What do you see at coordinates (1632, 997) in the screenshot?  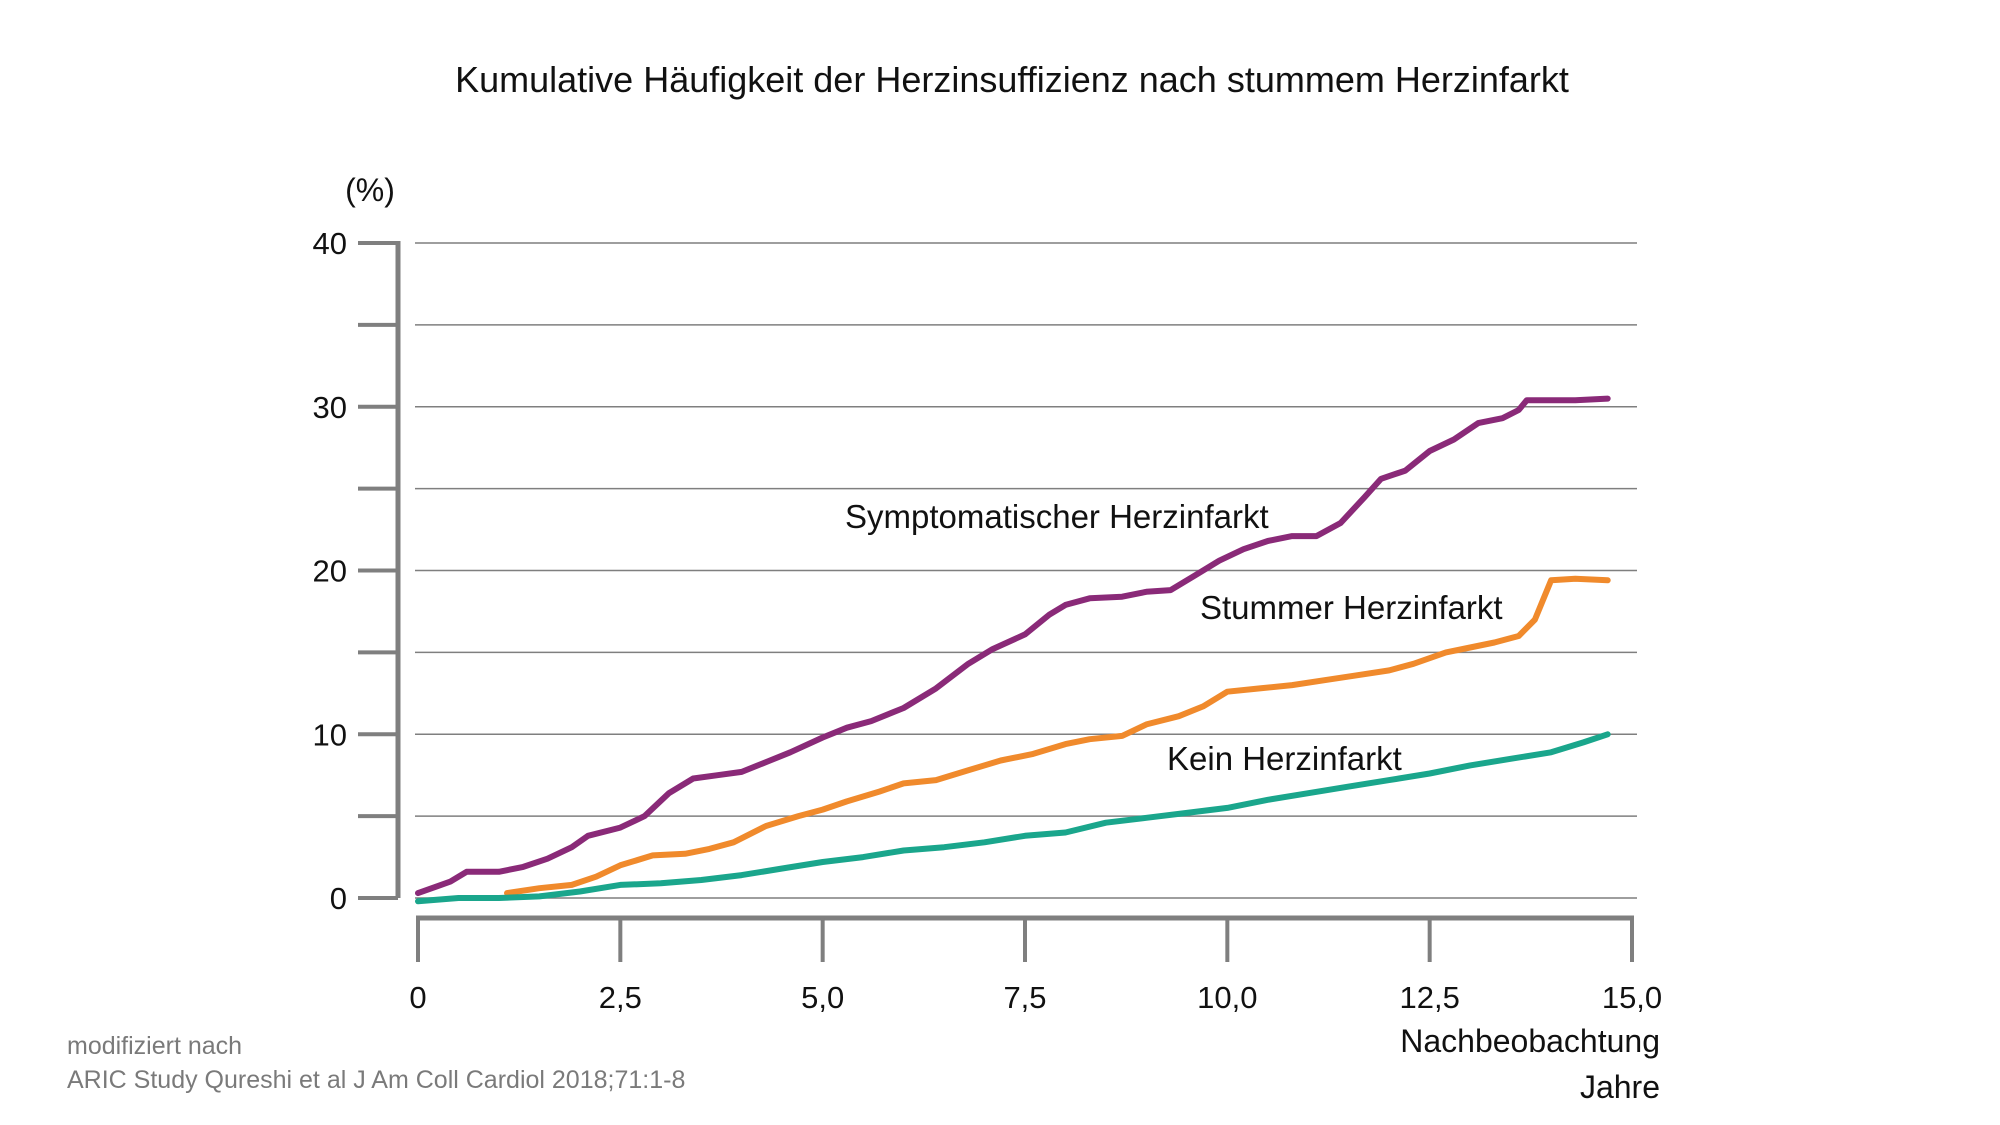 I see `x-tick-label: 15,0` at bounding box center [1632, 997].